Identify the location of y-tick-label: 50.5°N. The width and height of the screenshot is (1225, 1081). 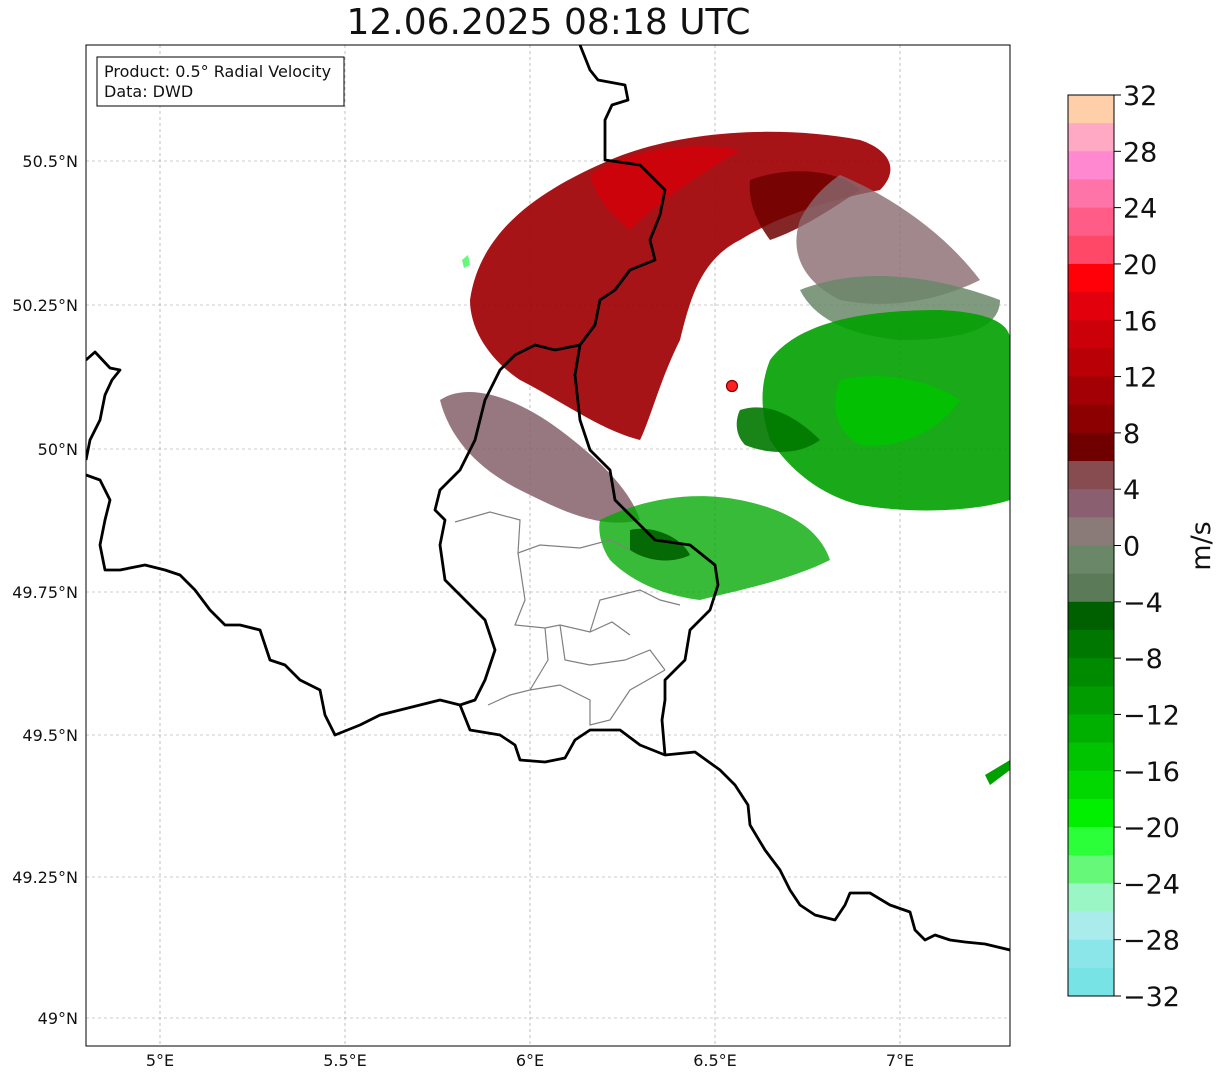
(50, 161).